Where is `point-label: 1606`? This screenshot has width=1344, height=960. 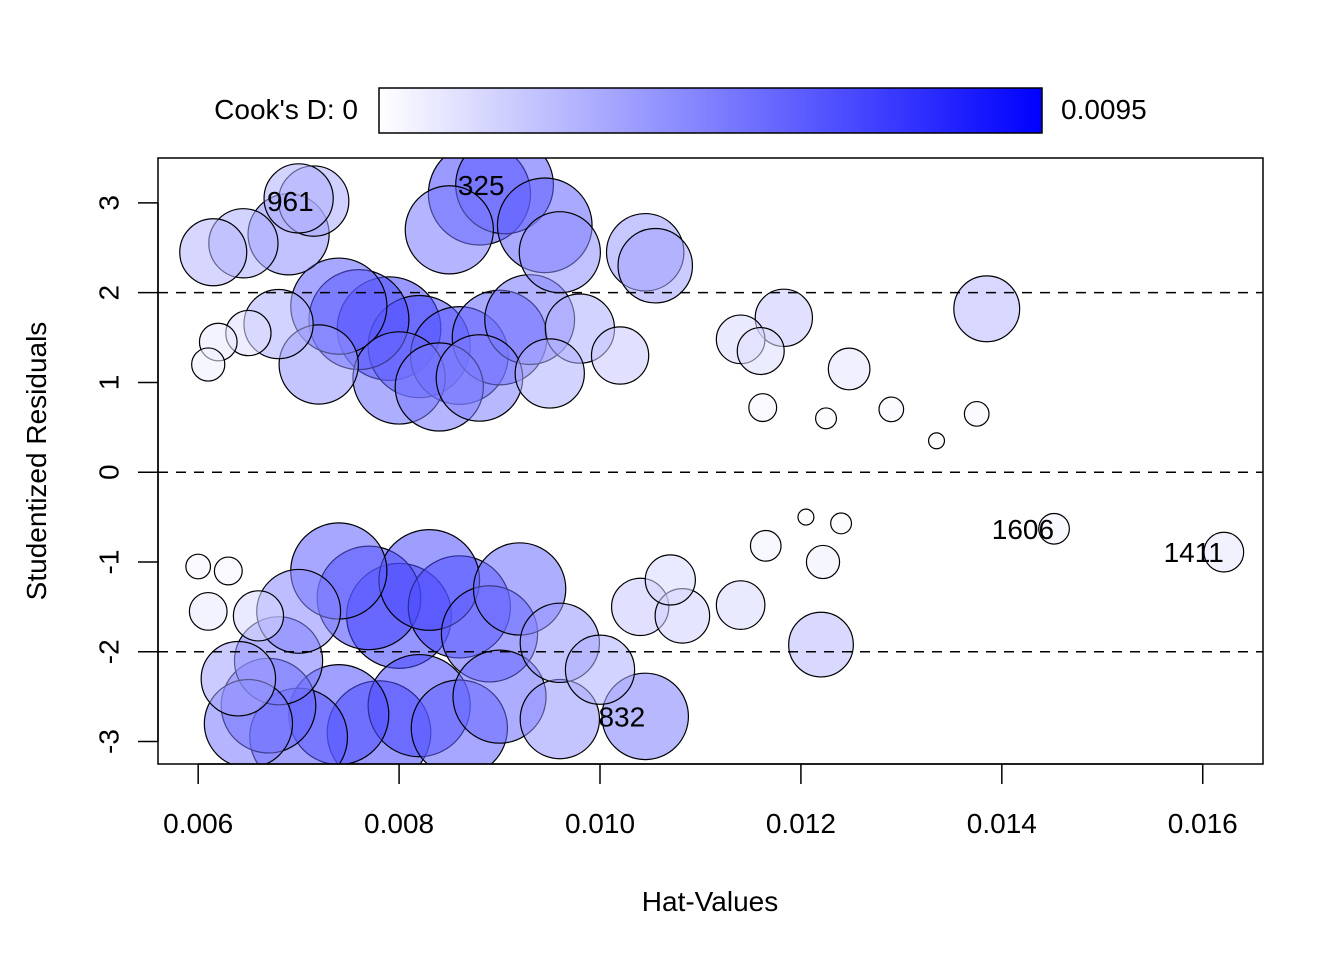 point-label: 1606 is located at coordinates (1023, 529).